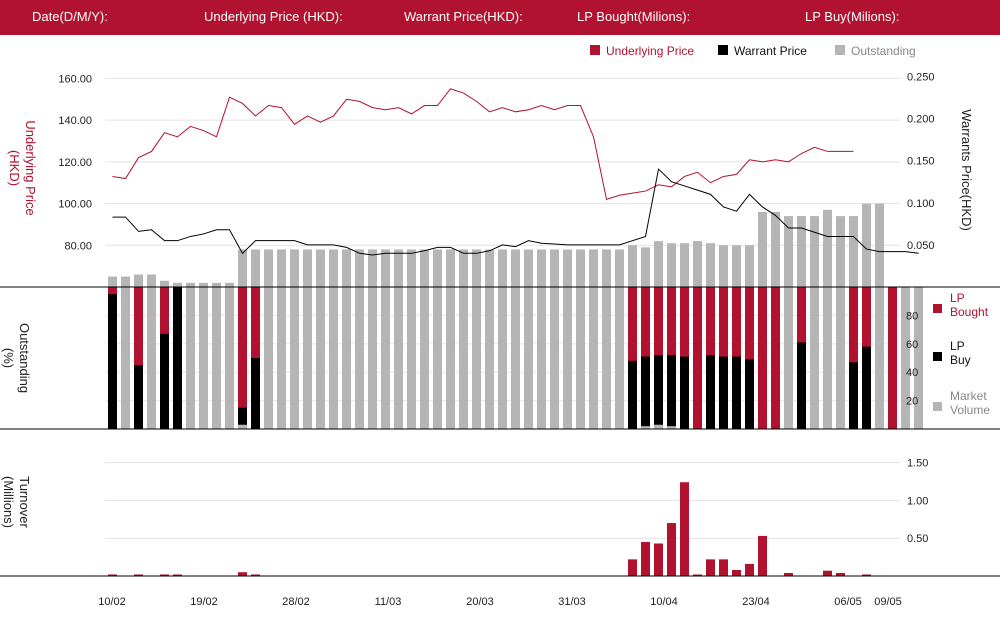 Image resolution: width=1000 pixels, height=620 pixels. Describe the element at coordinates (463, 16) in the screenshot. I see `warrant-price-label: Warrant Price(HKD):` at that location.